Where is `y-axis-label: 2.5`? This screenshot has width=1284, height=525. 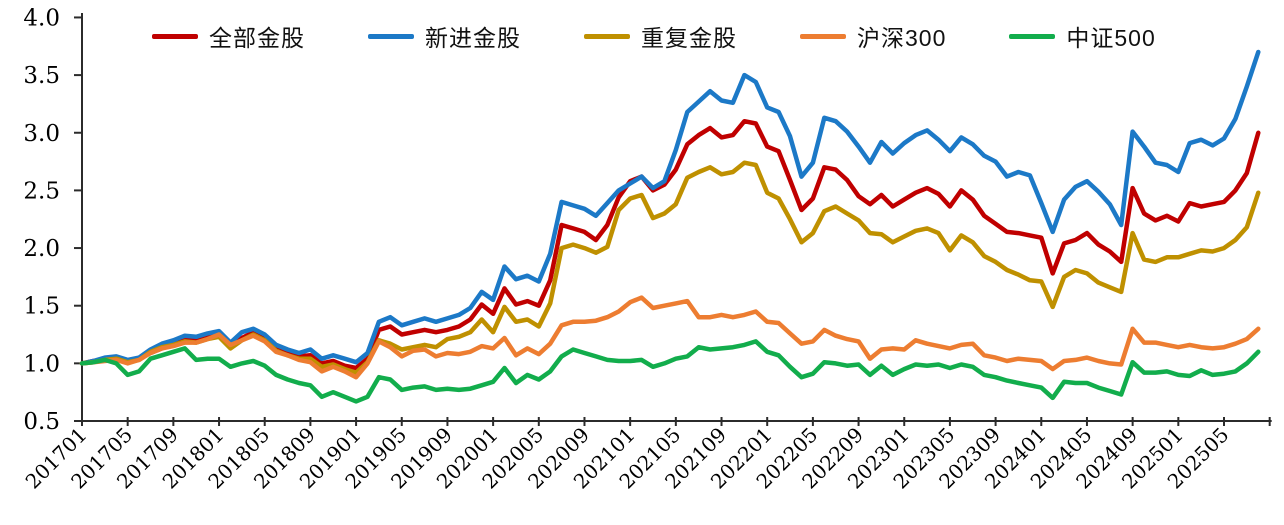 y-axis-label: 2.5 is located at coordinates (41, 191).